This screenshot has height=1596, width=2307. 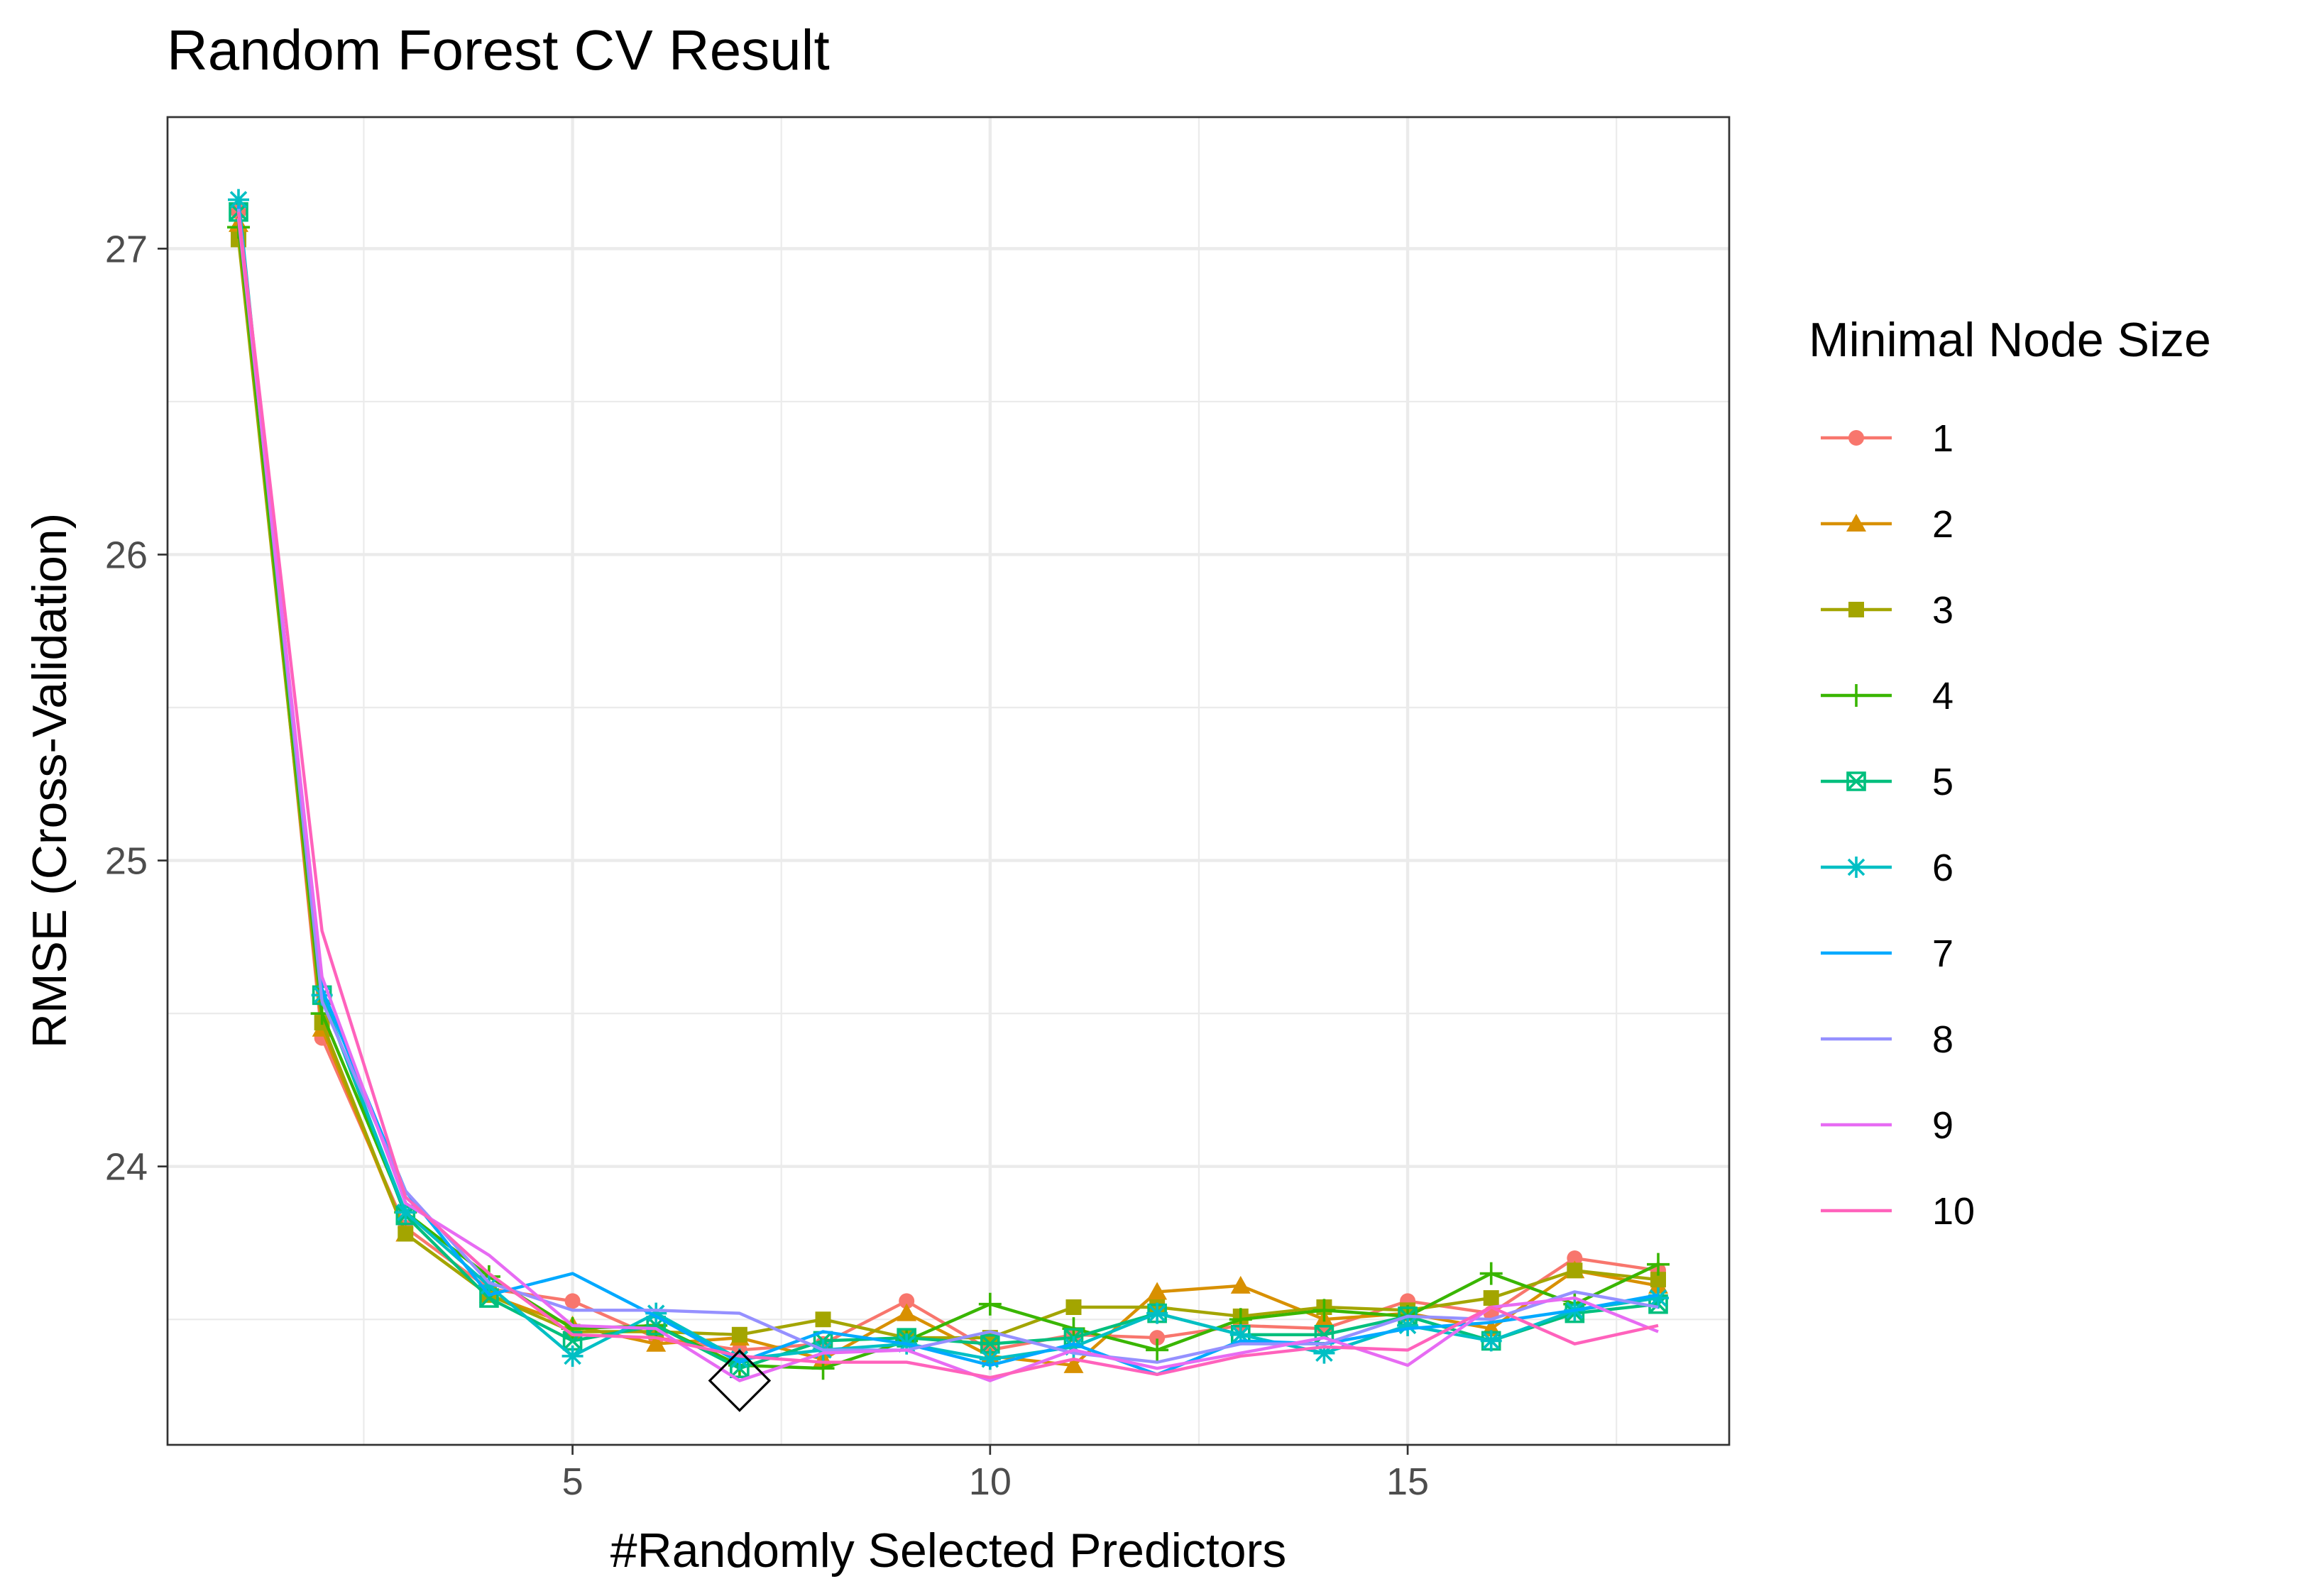 What do you see at coordinates (1898, 825) in the screenshot?
I see `legend-items: 1 2 3 4 5 6 7 8 9 10` at bounding box center [1898, 825].